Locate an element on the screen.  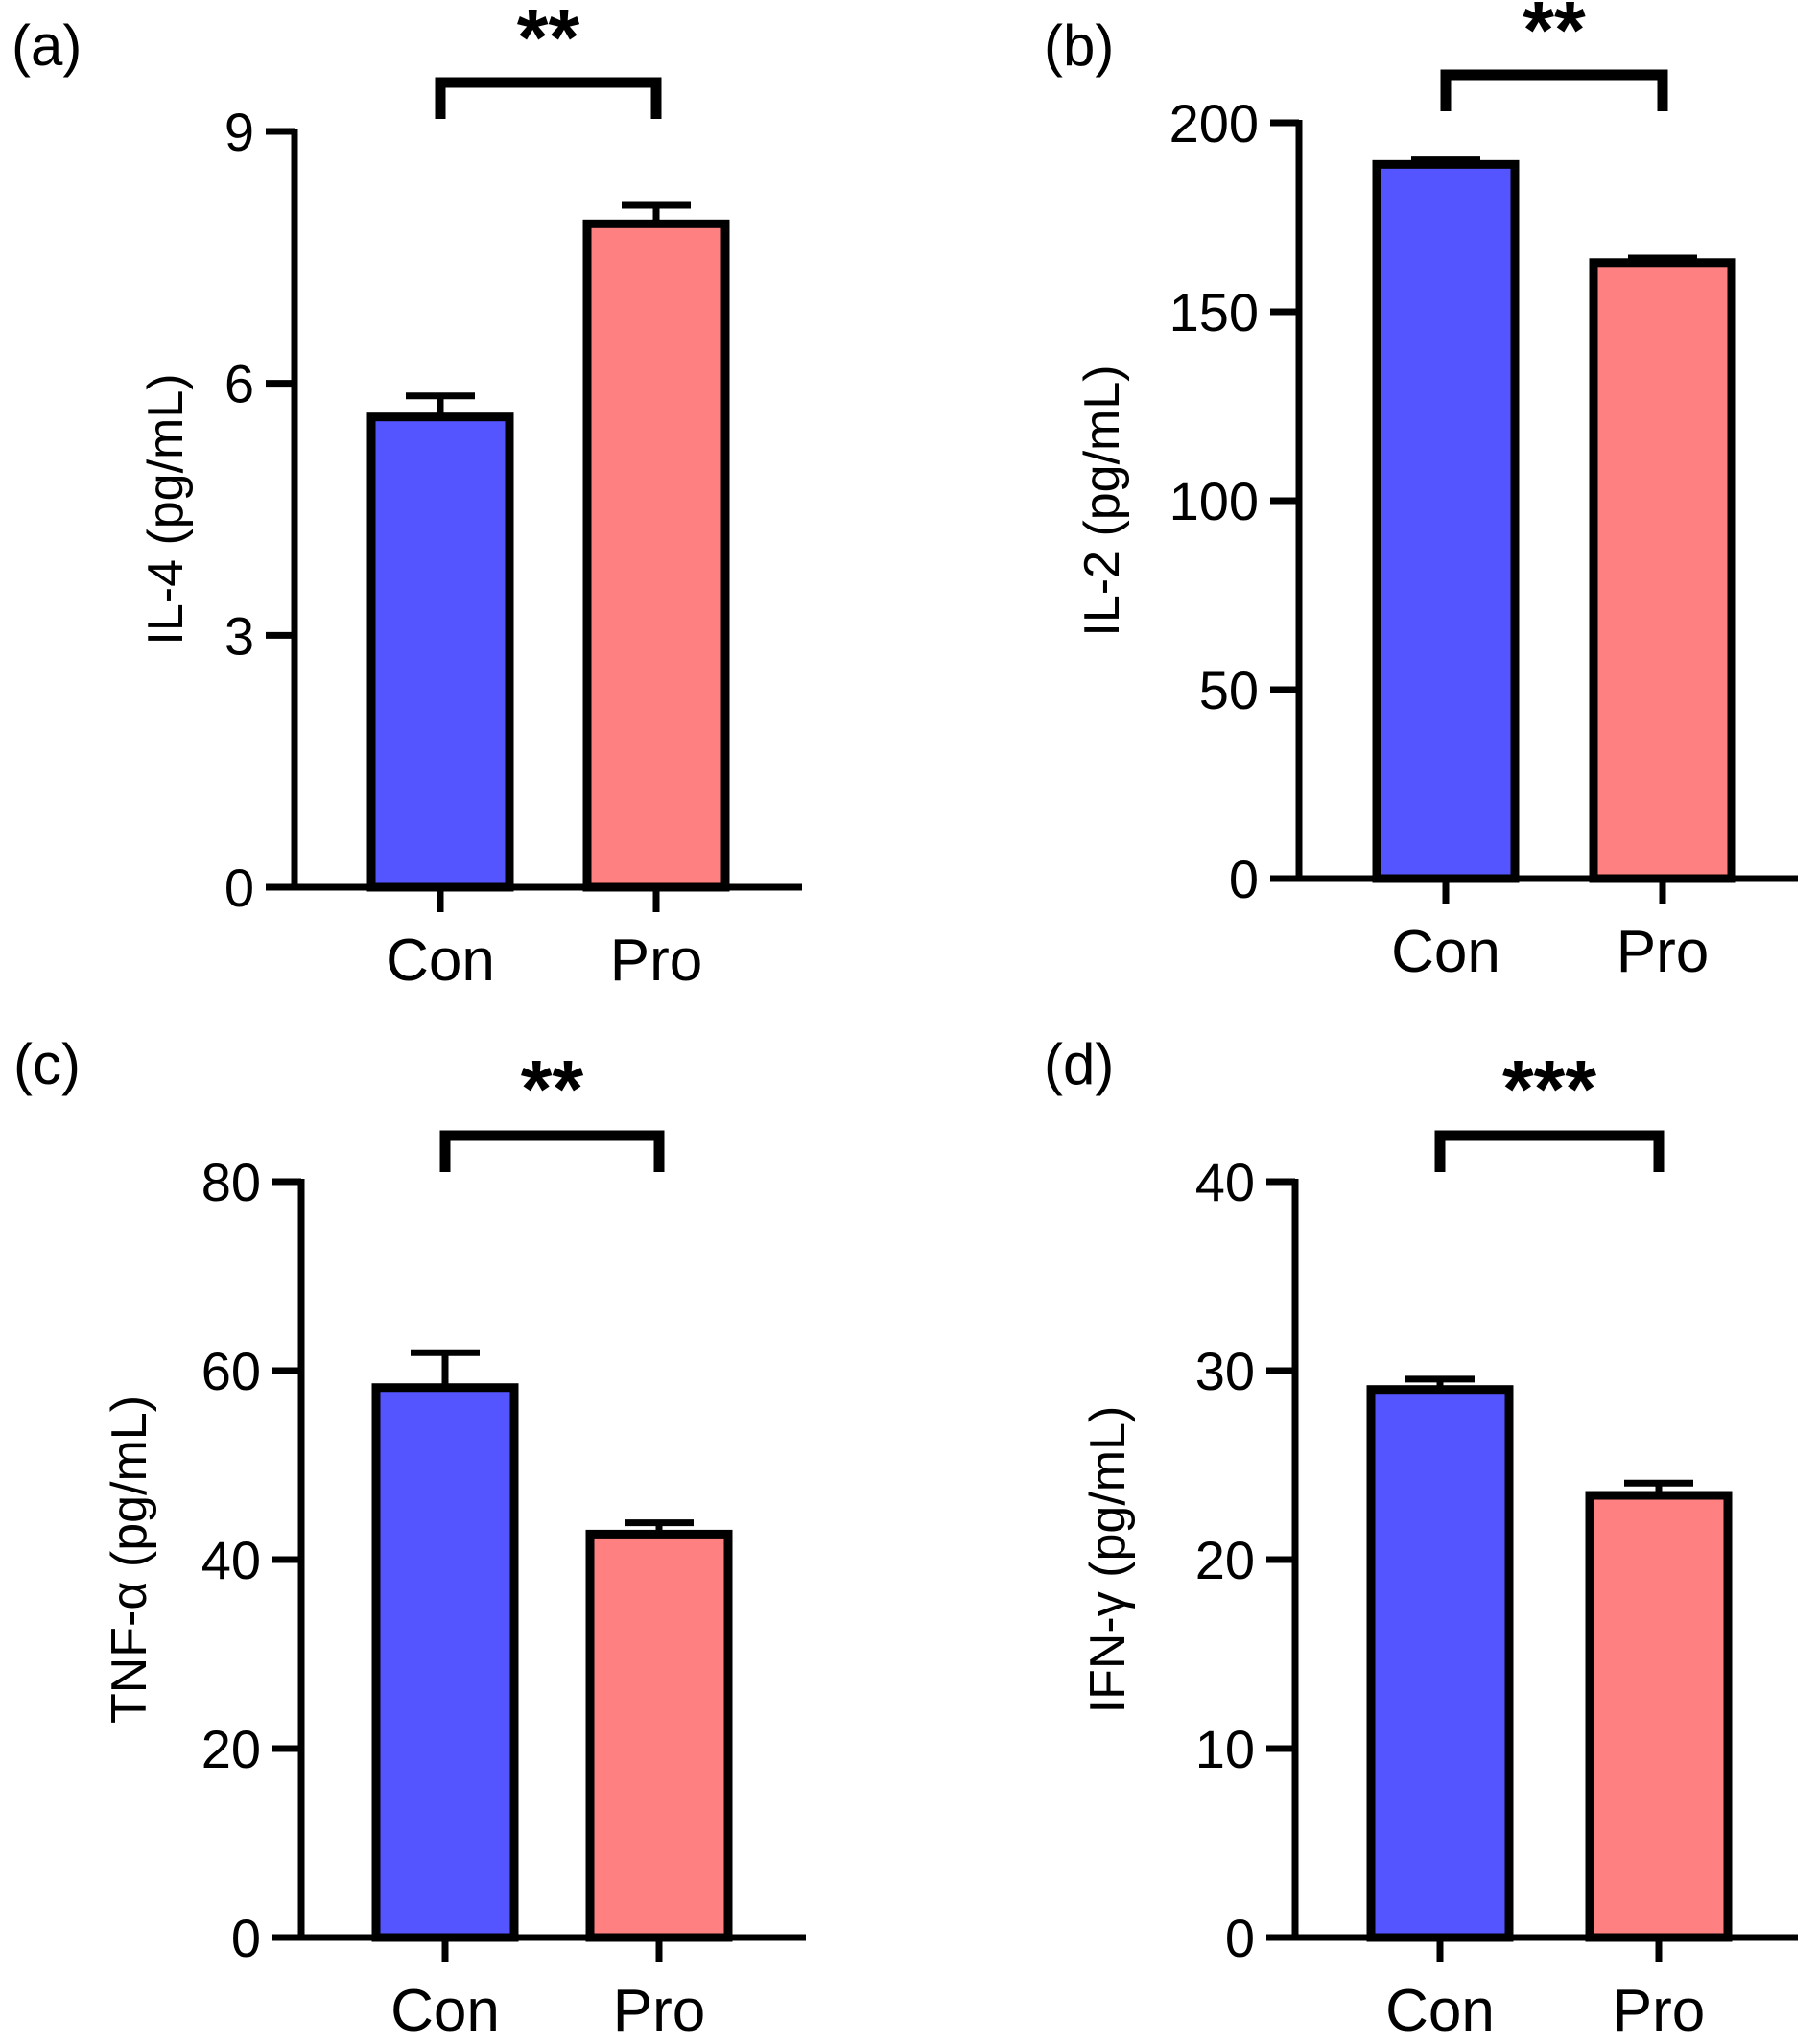
y-tick-label: 200 is located at coordinates (1214, 123).